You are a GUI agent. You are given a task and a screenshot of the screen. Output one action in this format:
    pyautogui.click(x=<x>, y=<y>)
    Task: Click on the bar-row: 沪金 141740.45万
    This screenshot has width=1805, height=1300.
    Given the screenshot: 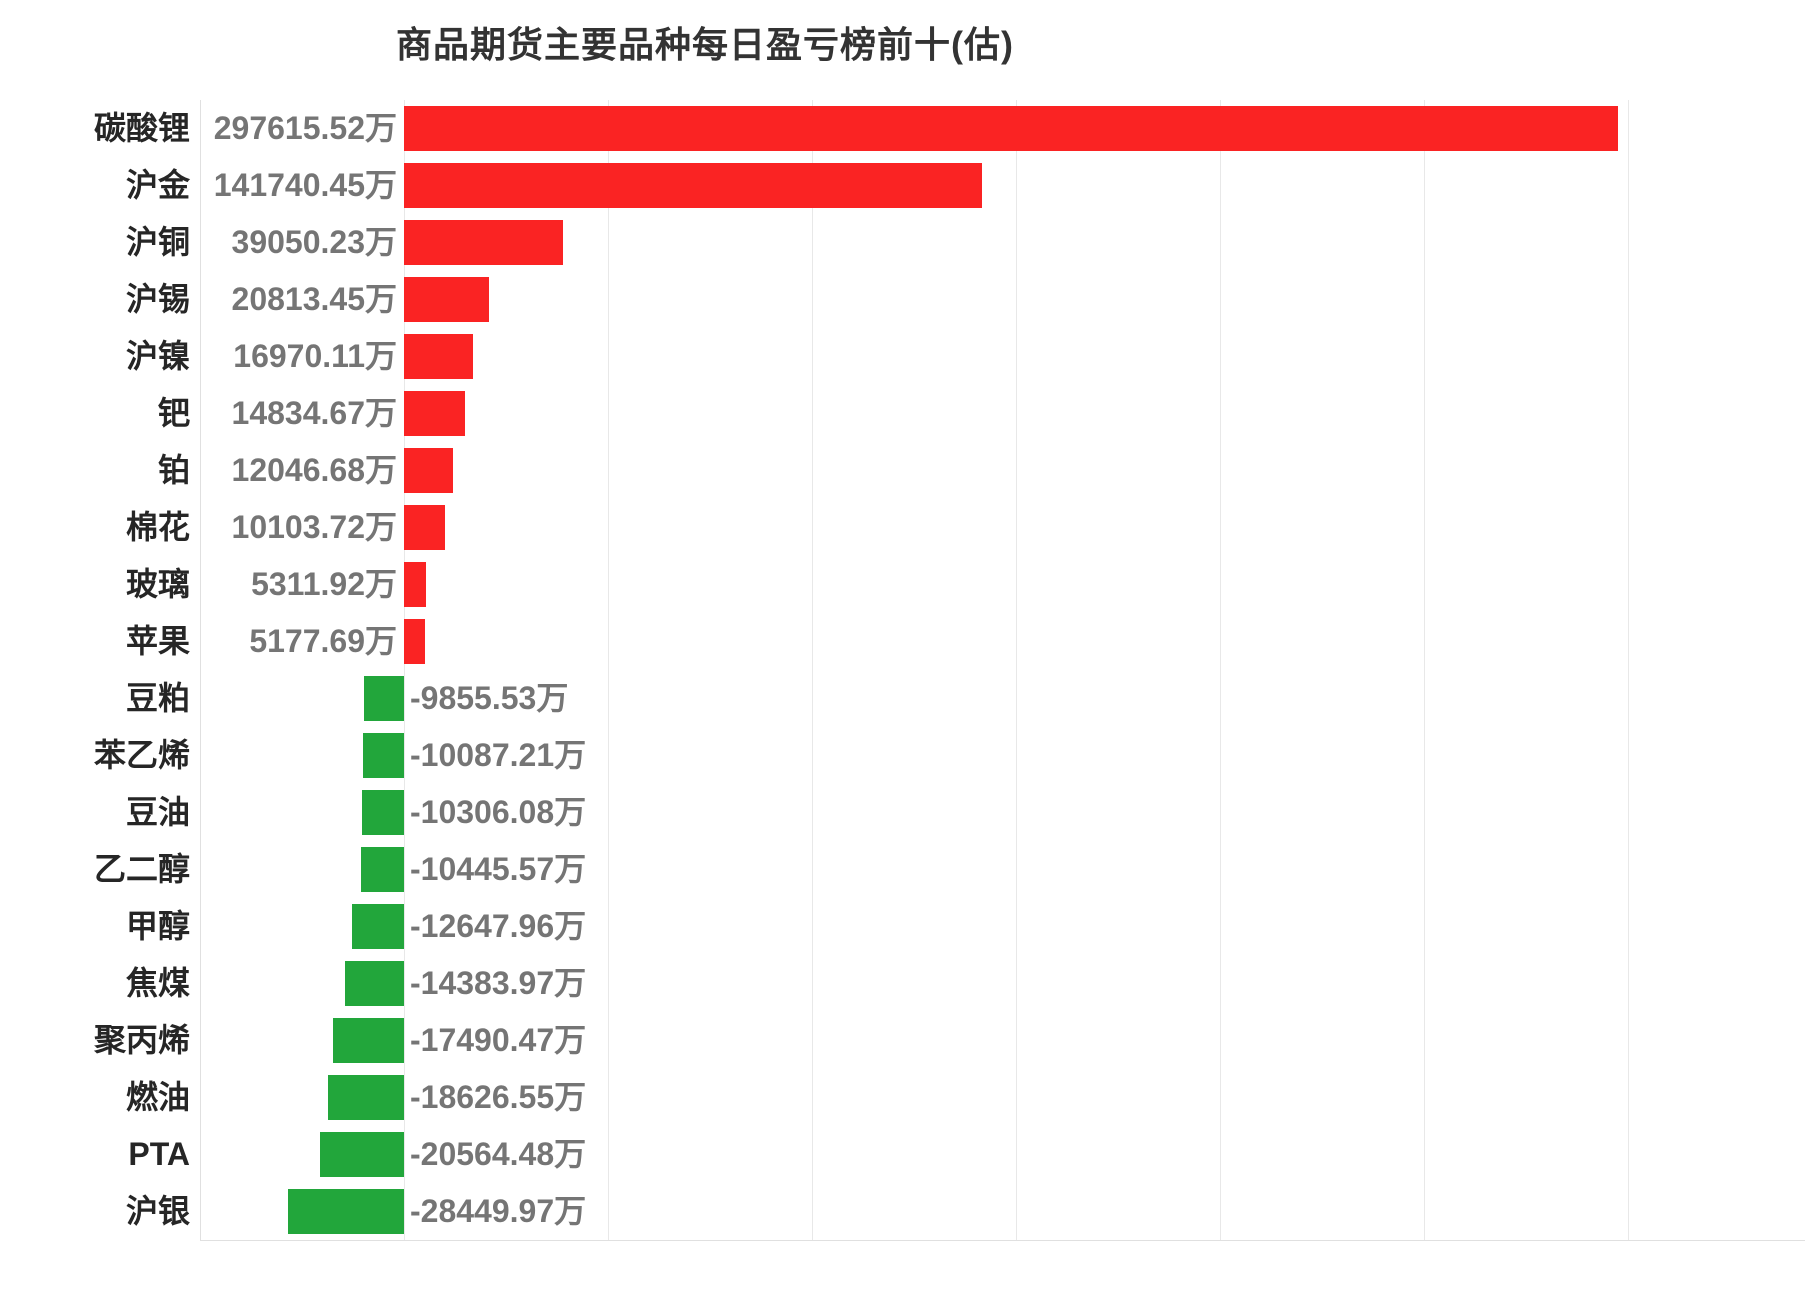 What is the action you would take?
    pyautogui.click(x=902, y=185)
    